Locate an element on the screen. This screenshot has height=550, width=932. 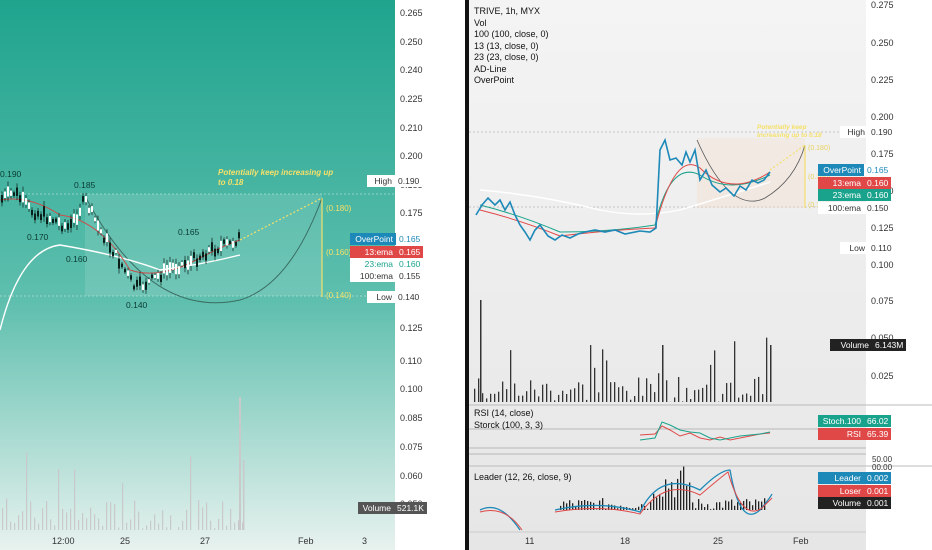
left-ema13-tag-label: 13:ema is located at coordinates (373, 252).